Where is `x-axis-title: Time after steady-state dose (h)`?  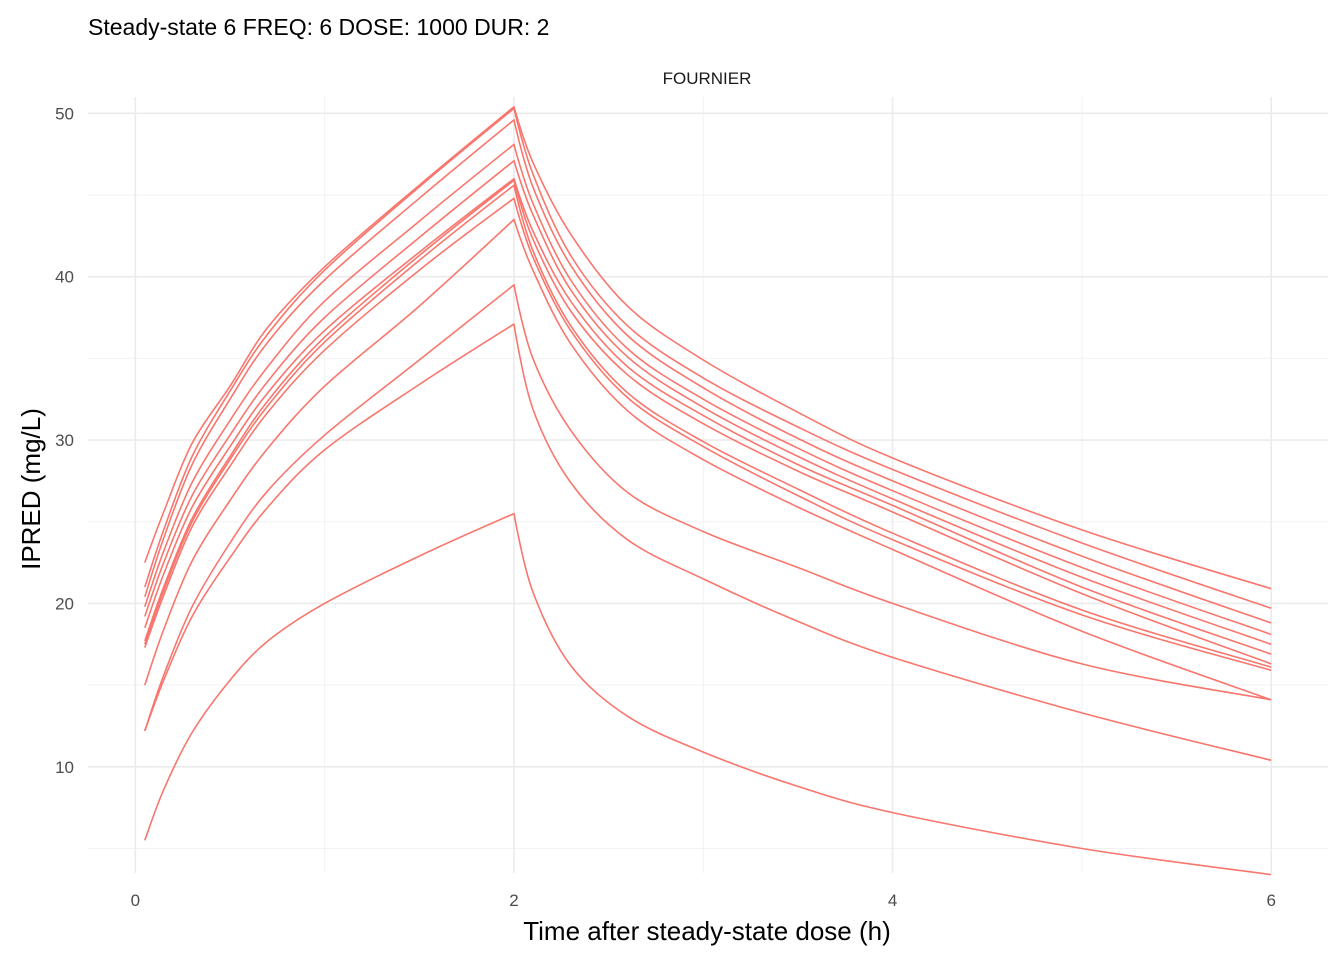
x-axis-title: Time after steady-state dose (h) is located at coordinates (707, 931).